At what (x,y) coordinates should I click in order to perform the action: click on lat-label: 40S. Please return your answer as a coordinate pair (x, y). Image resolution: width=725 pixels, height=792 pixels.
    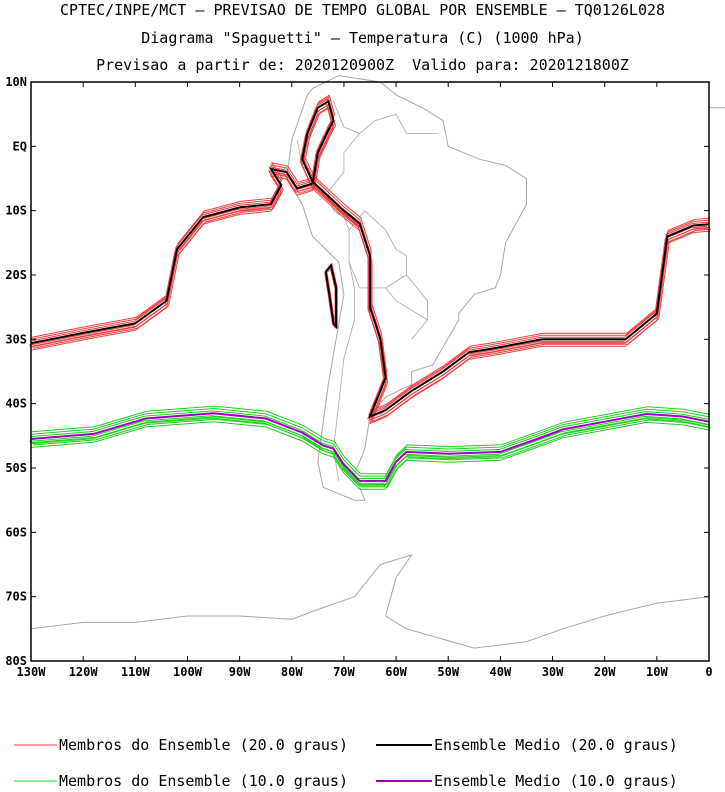
    Looking at the image, I should click on (16, 404).